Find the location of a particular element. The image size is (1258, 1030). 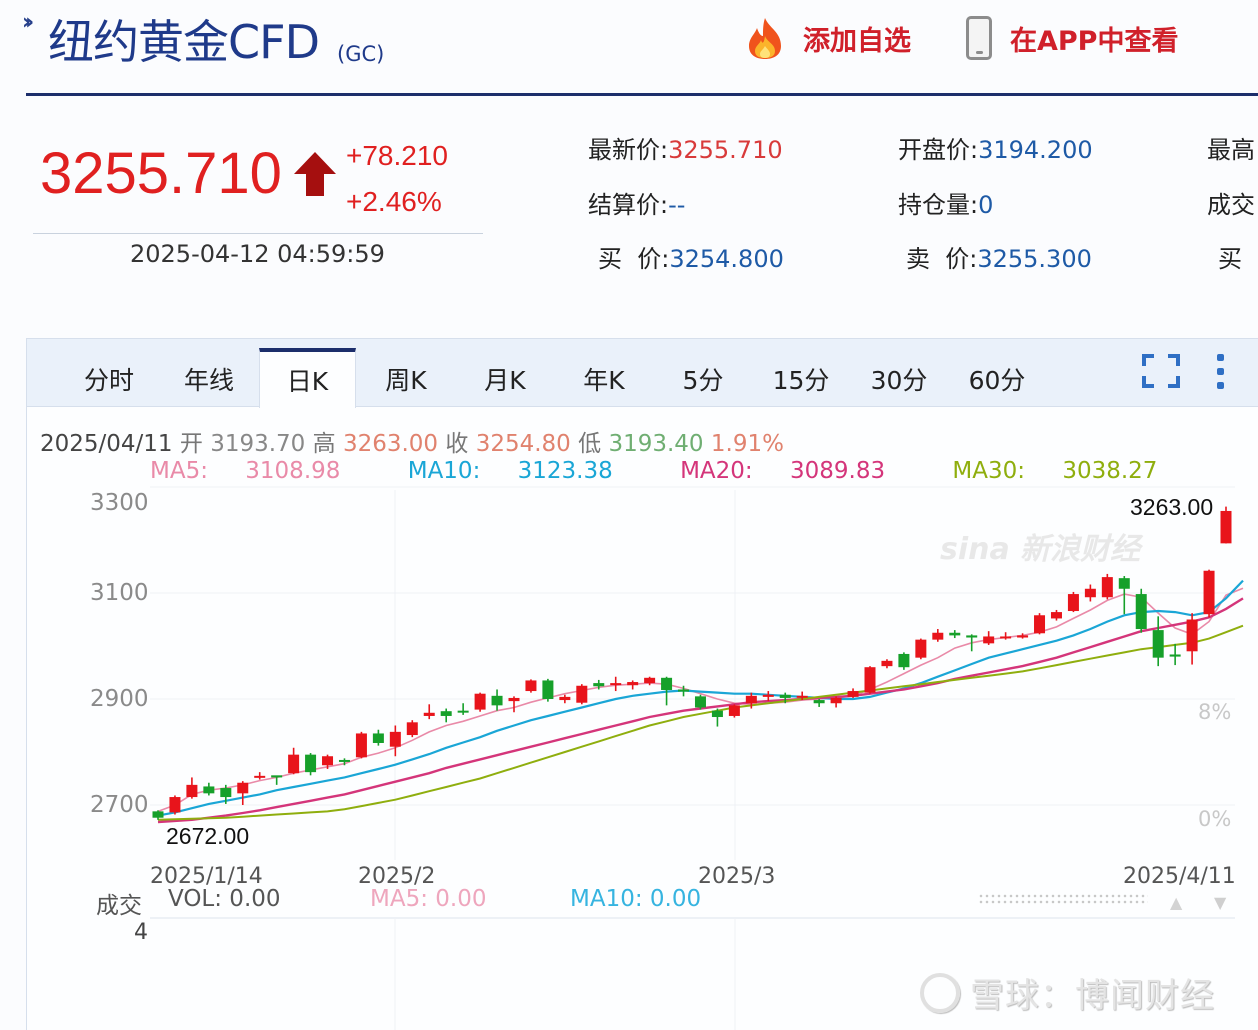

quote-timestamp: 2025-04-12 04:59:59 is located at coordinates (257, 254).